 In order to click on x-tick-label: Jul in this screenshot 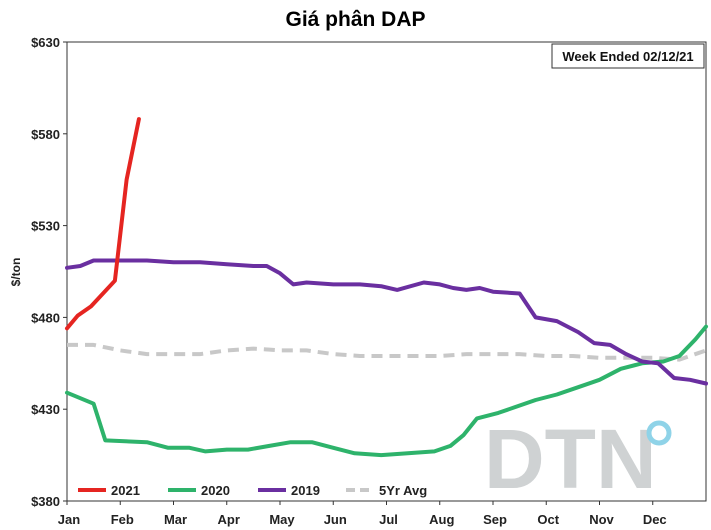, I will do `click(388, 519)`.